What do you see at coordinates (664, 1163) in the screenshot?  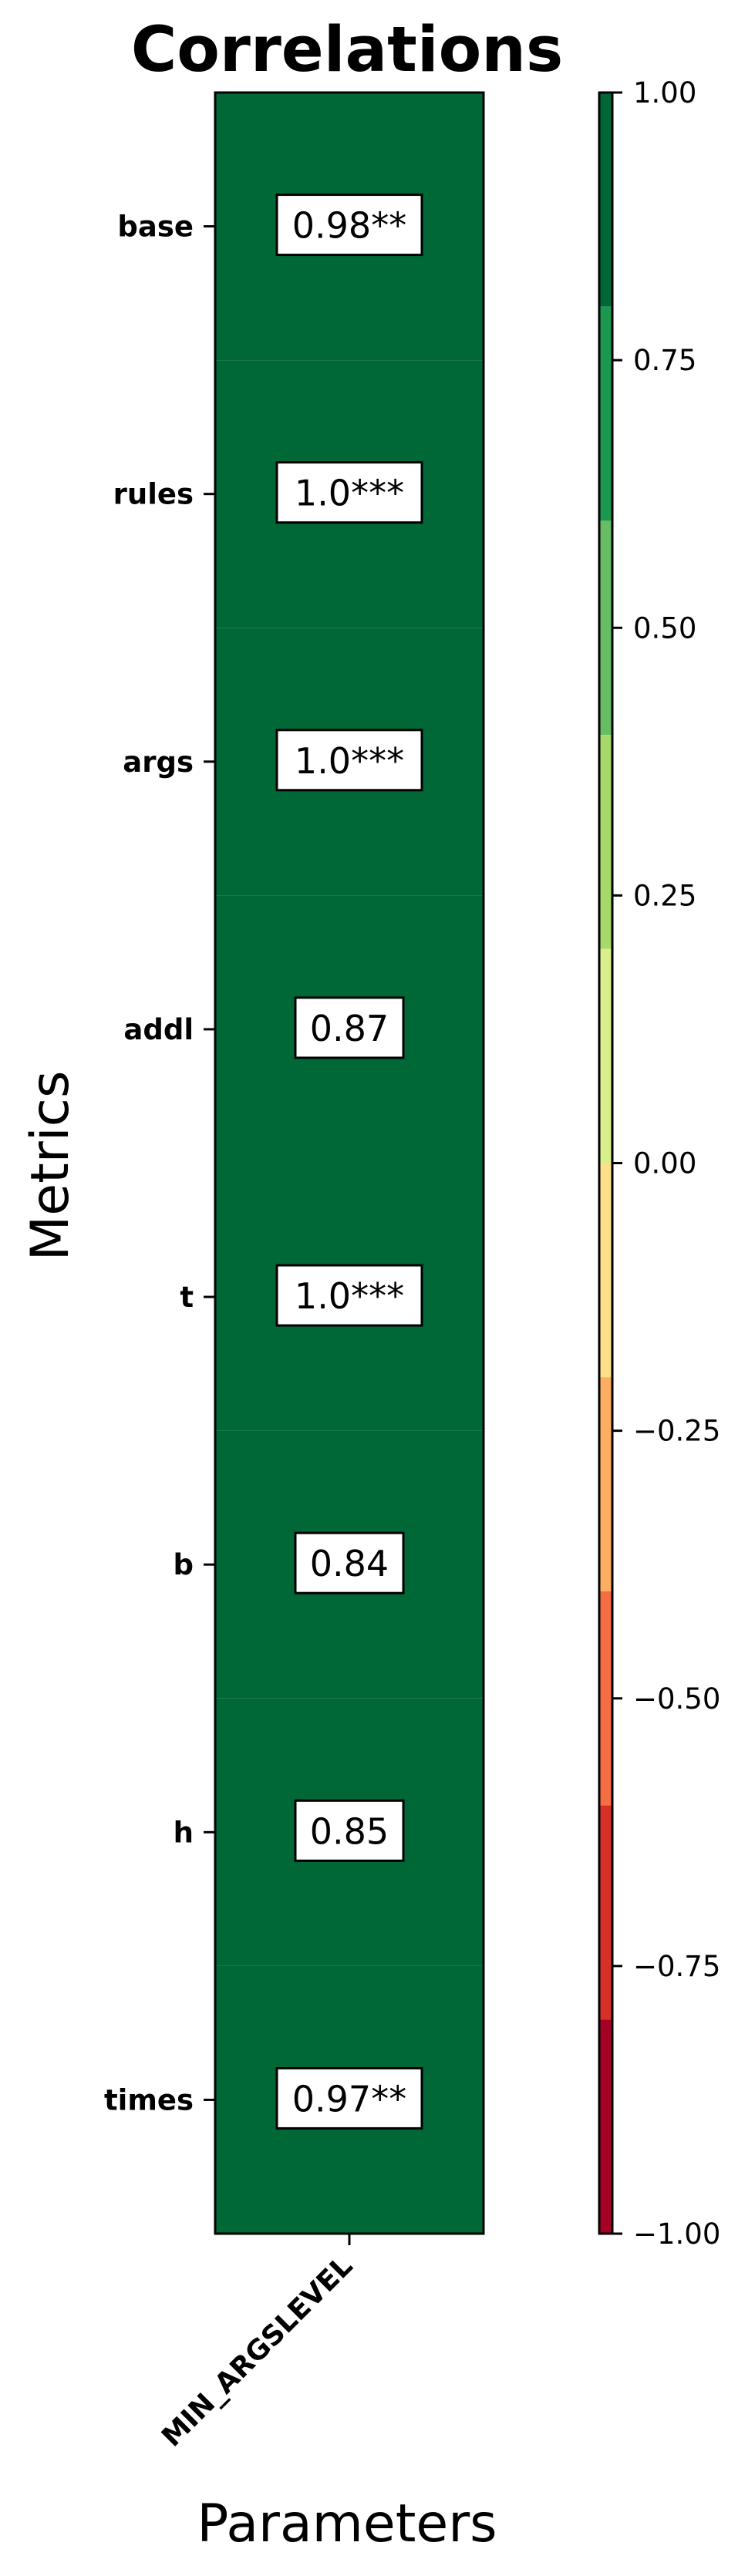 I see `colorbar-tick-label: 0.00` at bounding box center [664, 1163].